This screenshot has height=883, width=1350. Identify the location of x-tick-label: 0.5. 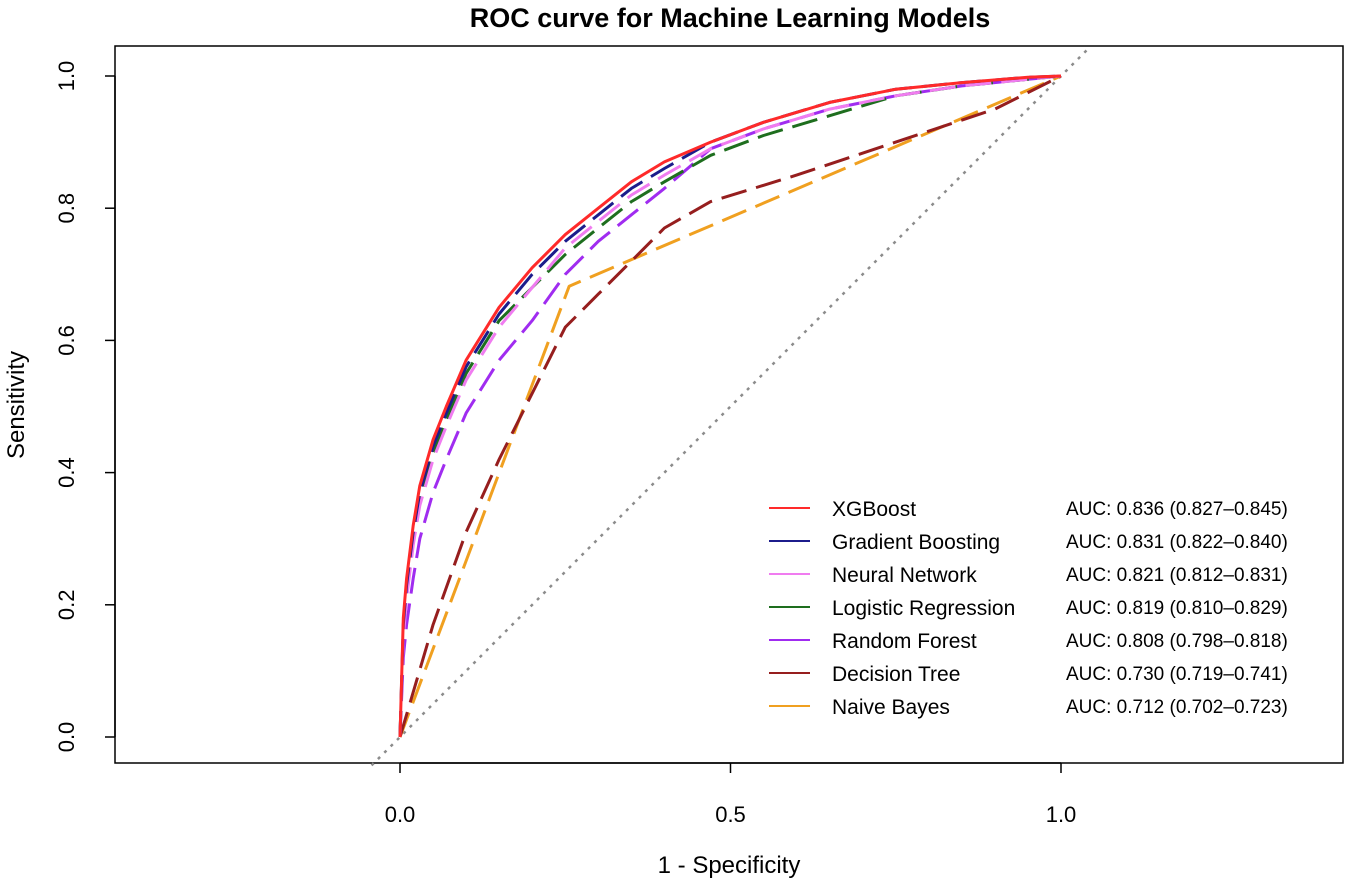
(730, 814).